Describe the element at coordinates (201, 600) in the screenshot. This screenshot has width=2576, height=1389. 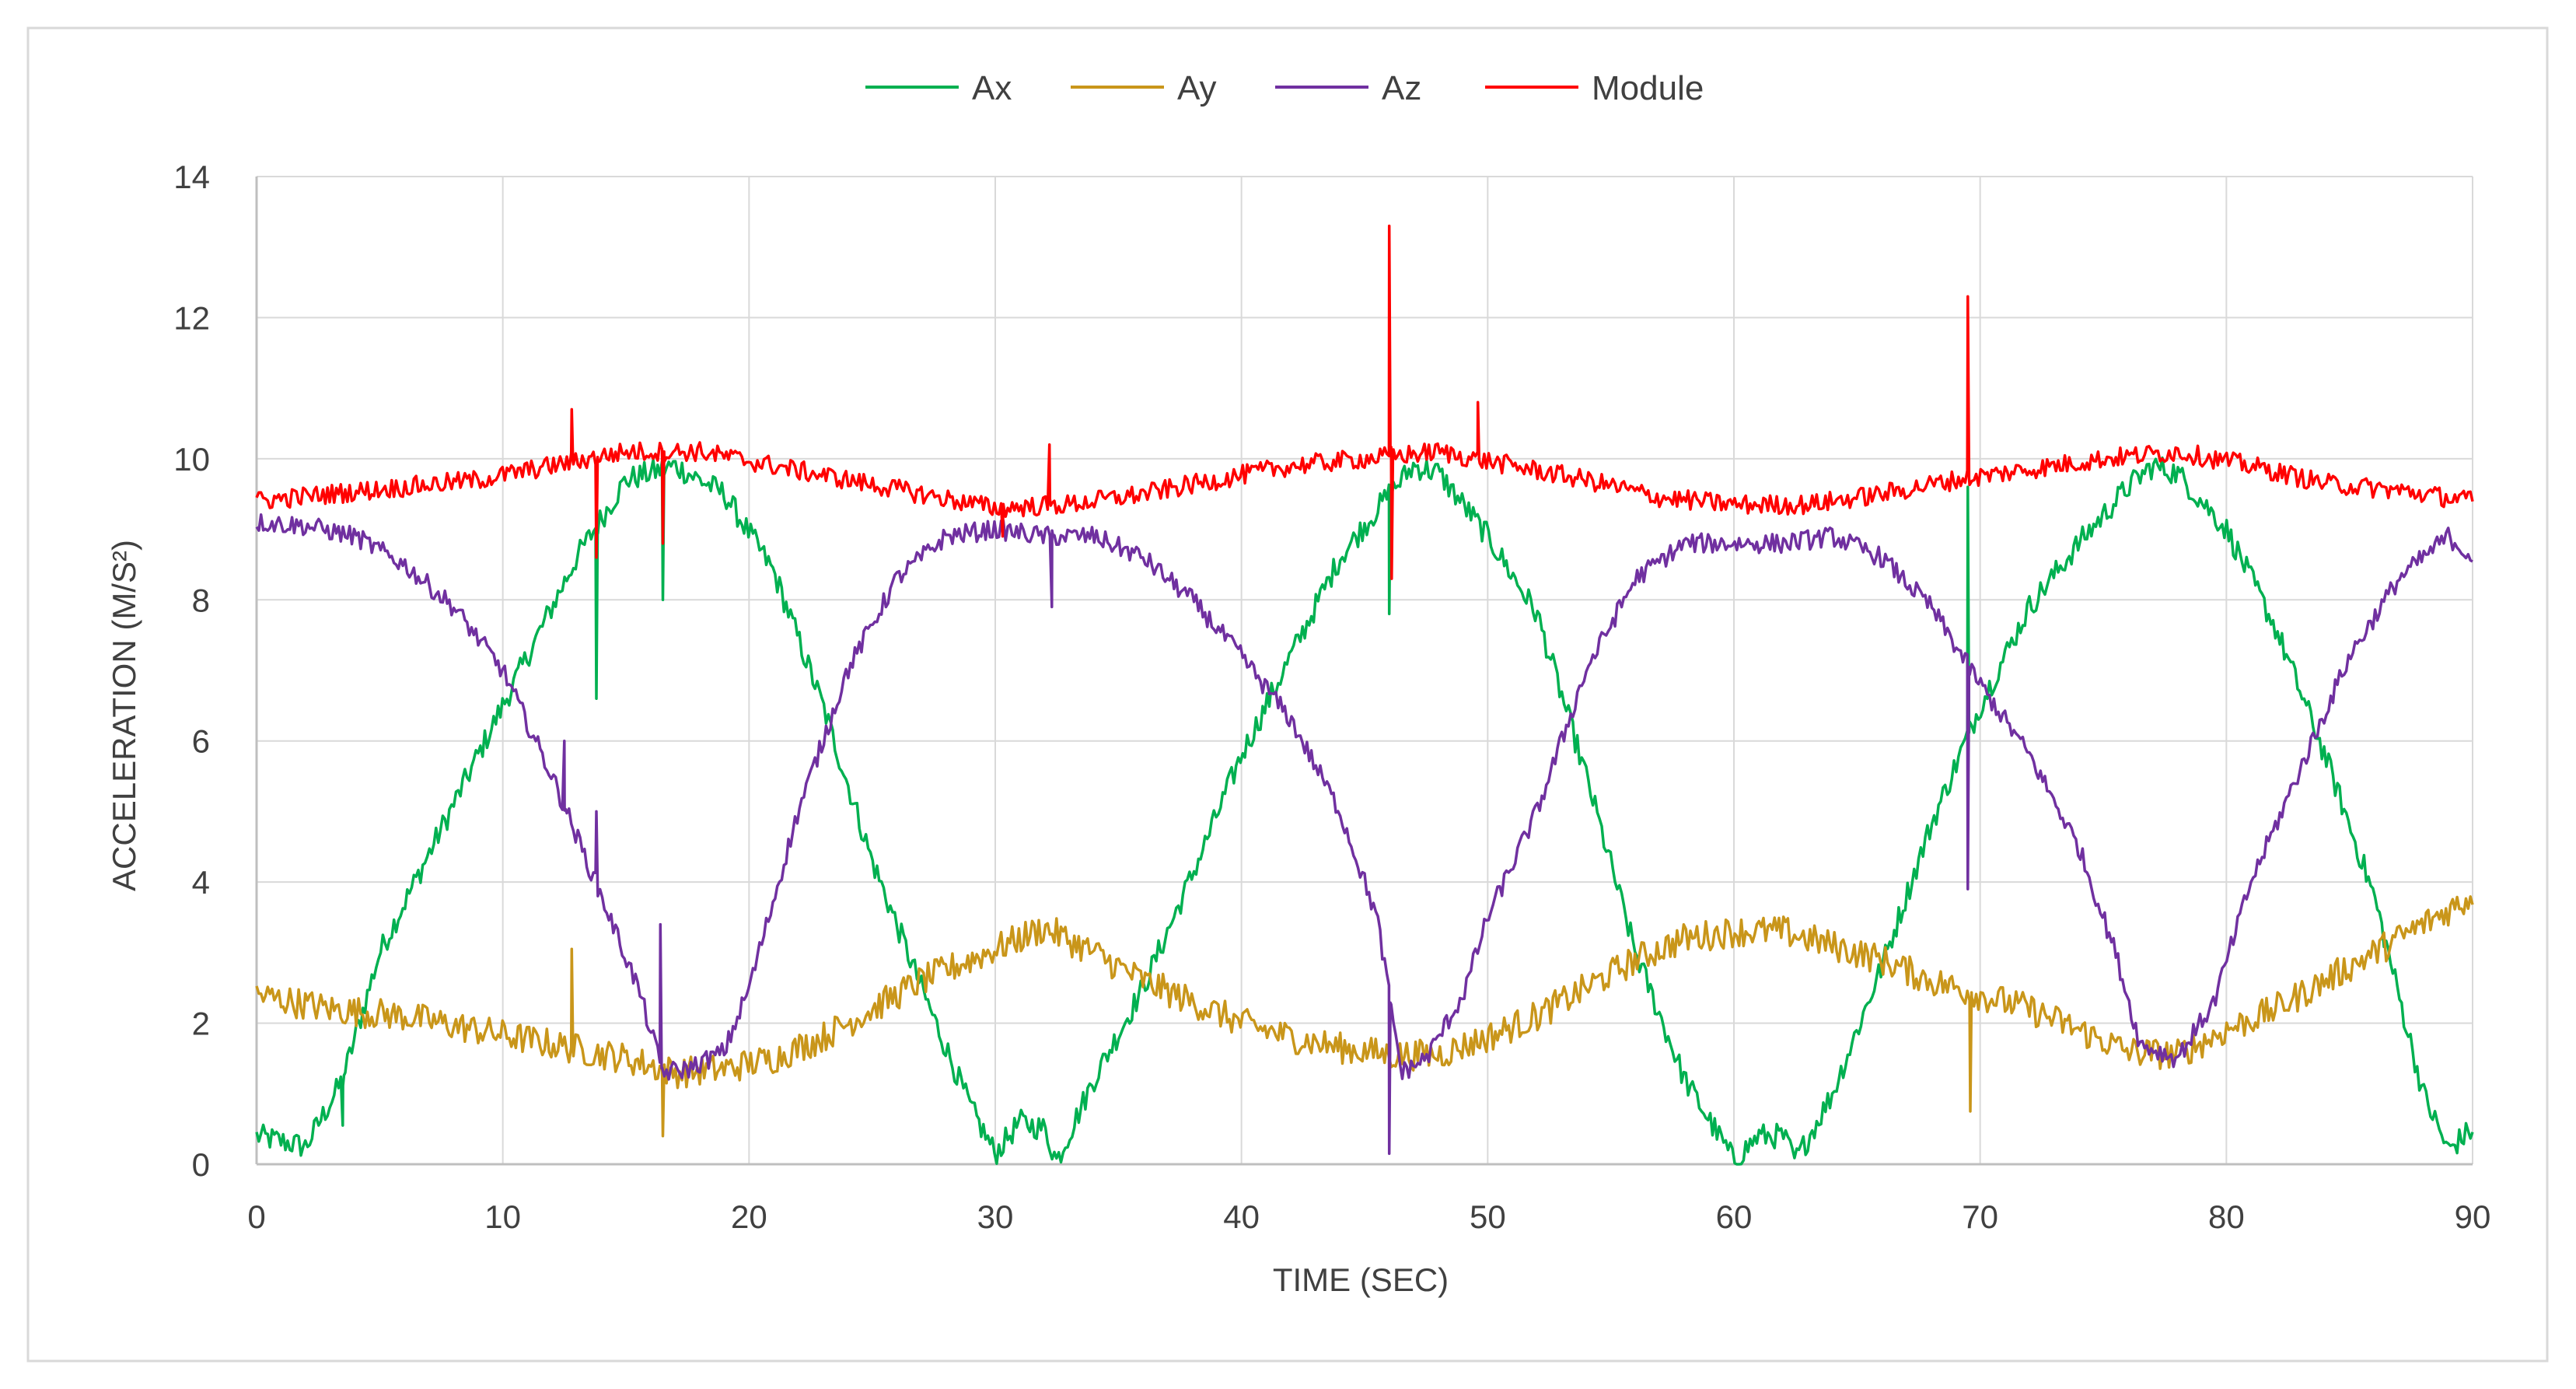
I see `y-tick-label: 8` at that location.